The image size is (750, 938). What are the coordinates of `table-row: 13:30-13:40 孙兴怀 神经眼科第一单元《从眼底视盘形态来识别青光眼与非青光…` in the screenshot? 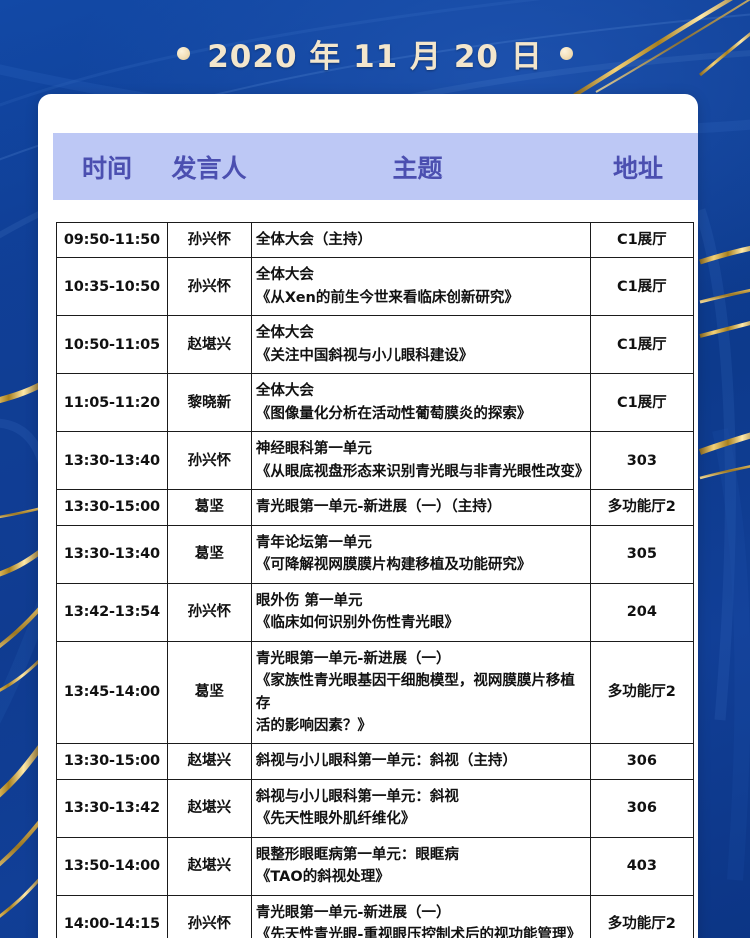 It's located at (375, 461).